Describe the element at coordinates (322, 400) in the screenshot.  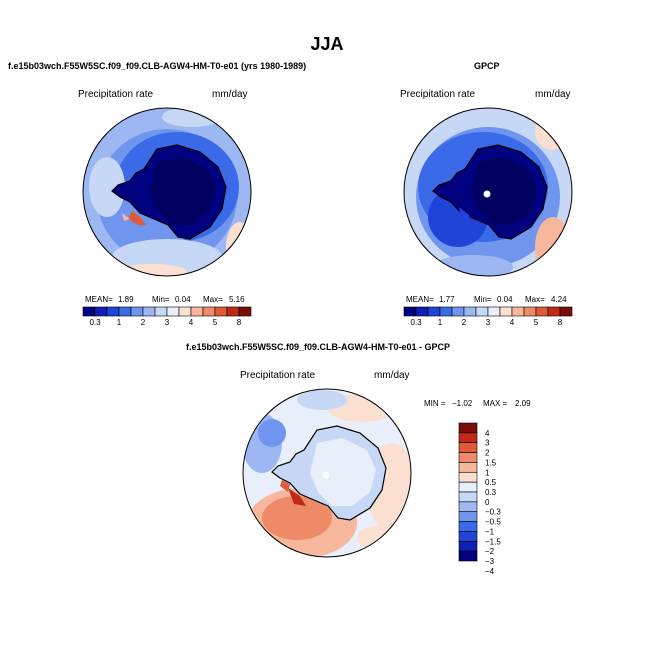
I see `diff-cool-band-top` at that location.